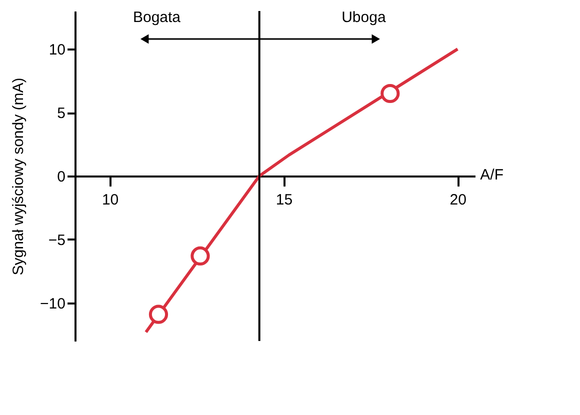  What do you see at coordinates (458, 200) in the screenshot?
I see `x-tick-label: 20` at bounding box center [458, 200].